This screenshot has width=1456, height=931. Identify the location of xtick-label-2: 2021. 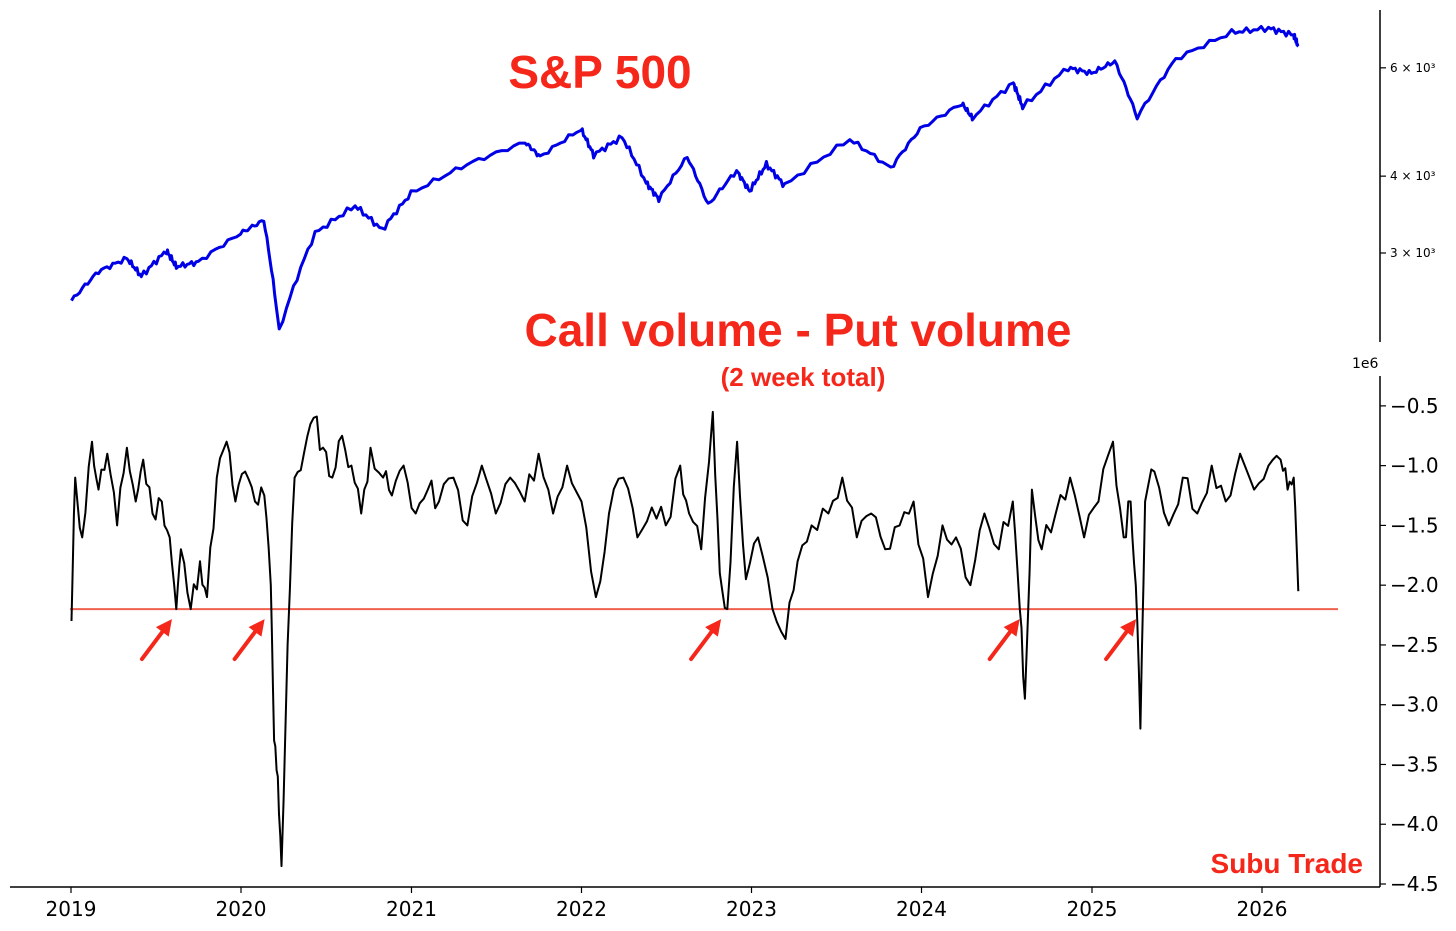
(411, 909).